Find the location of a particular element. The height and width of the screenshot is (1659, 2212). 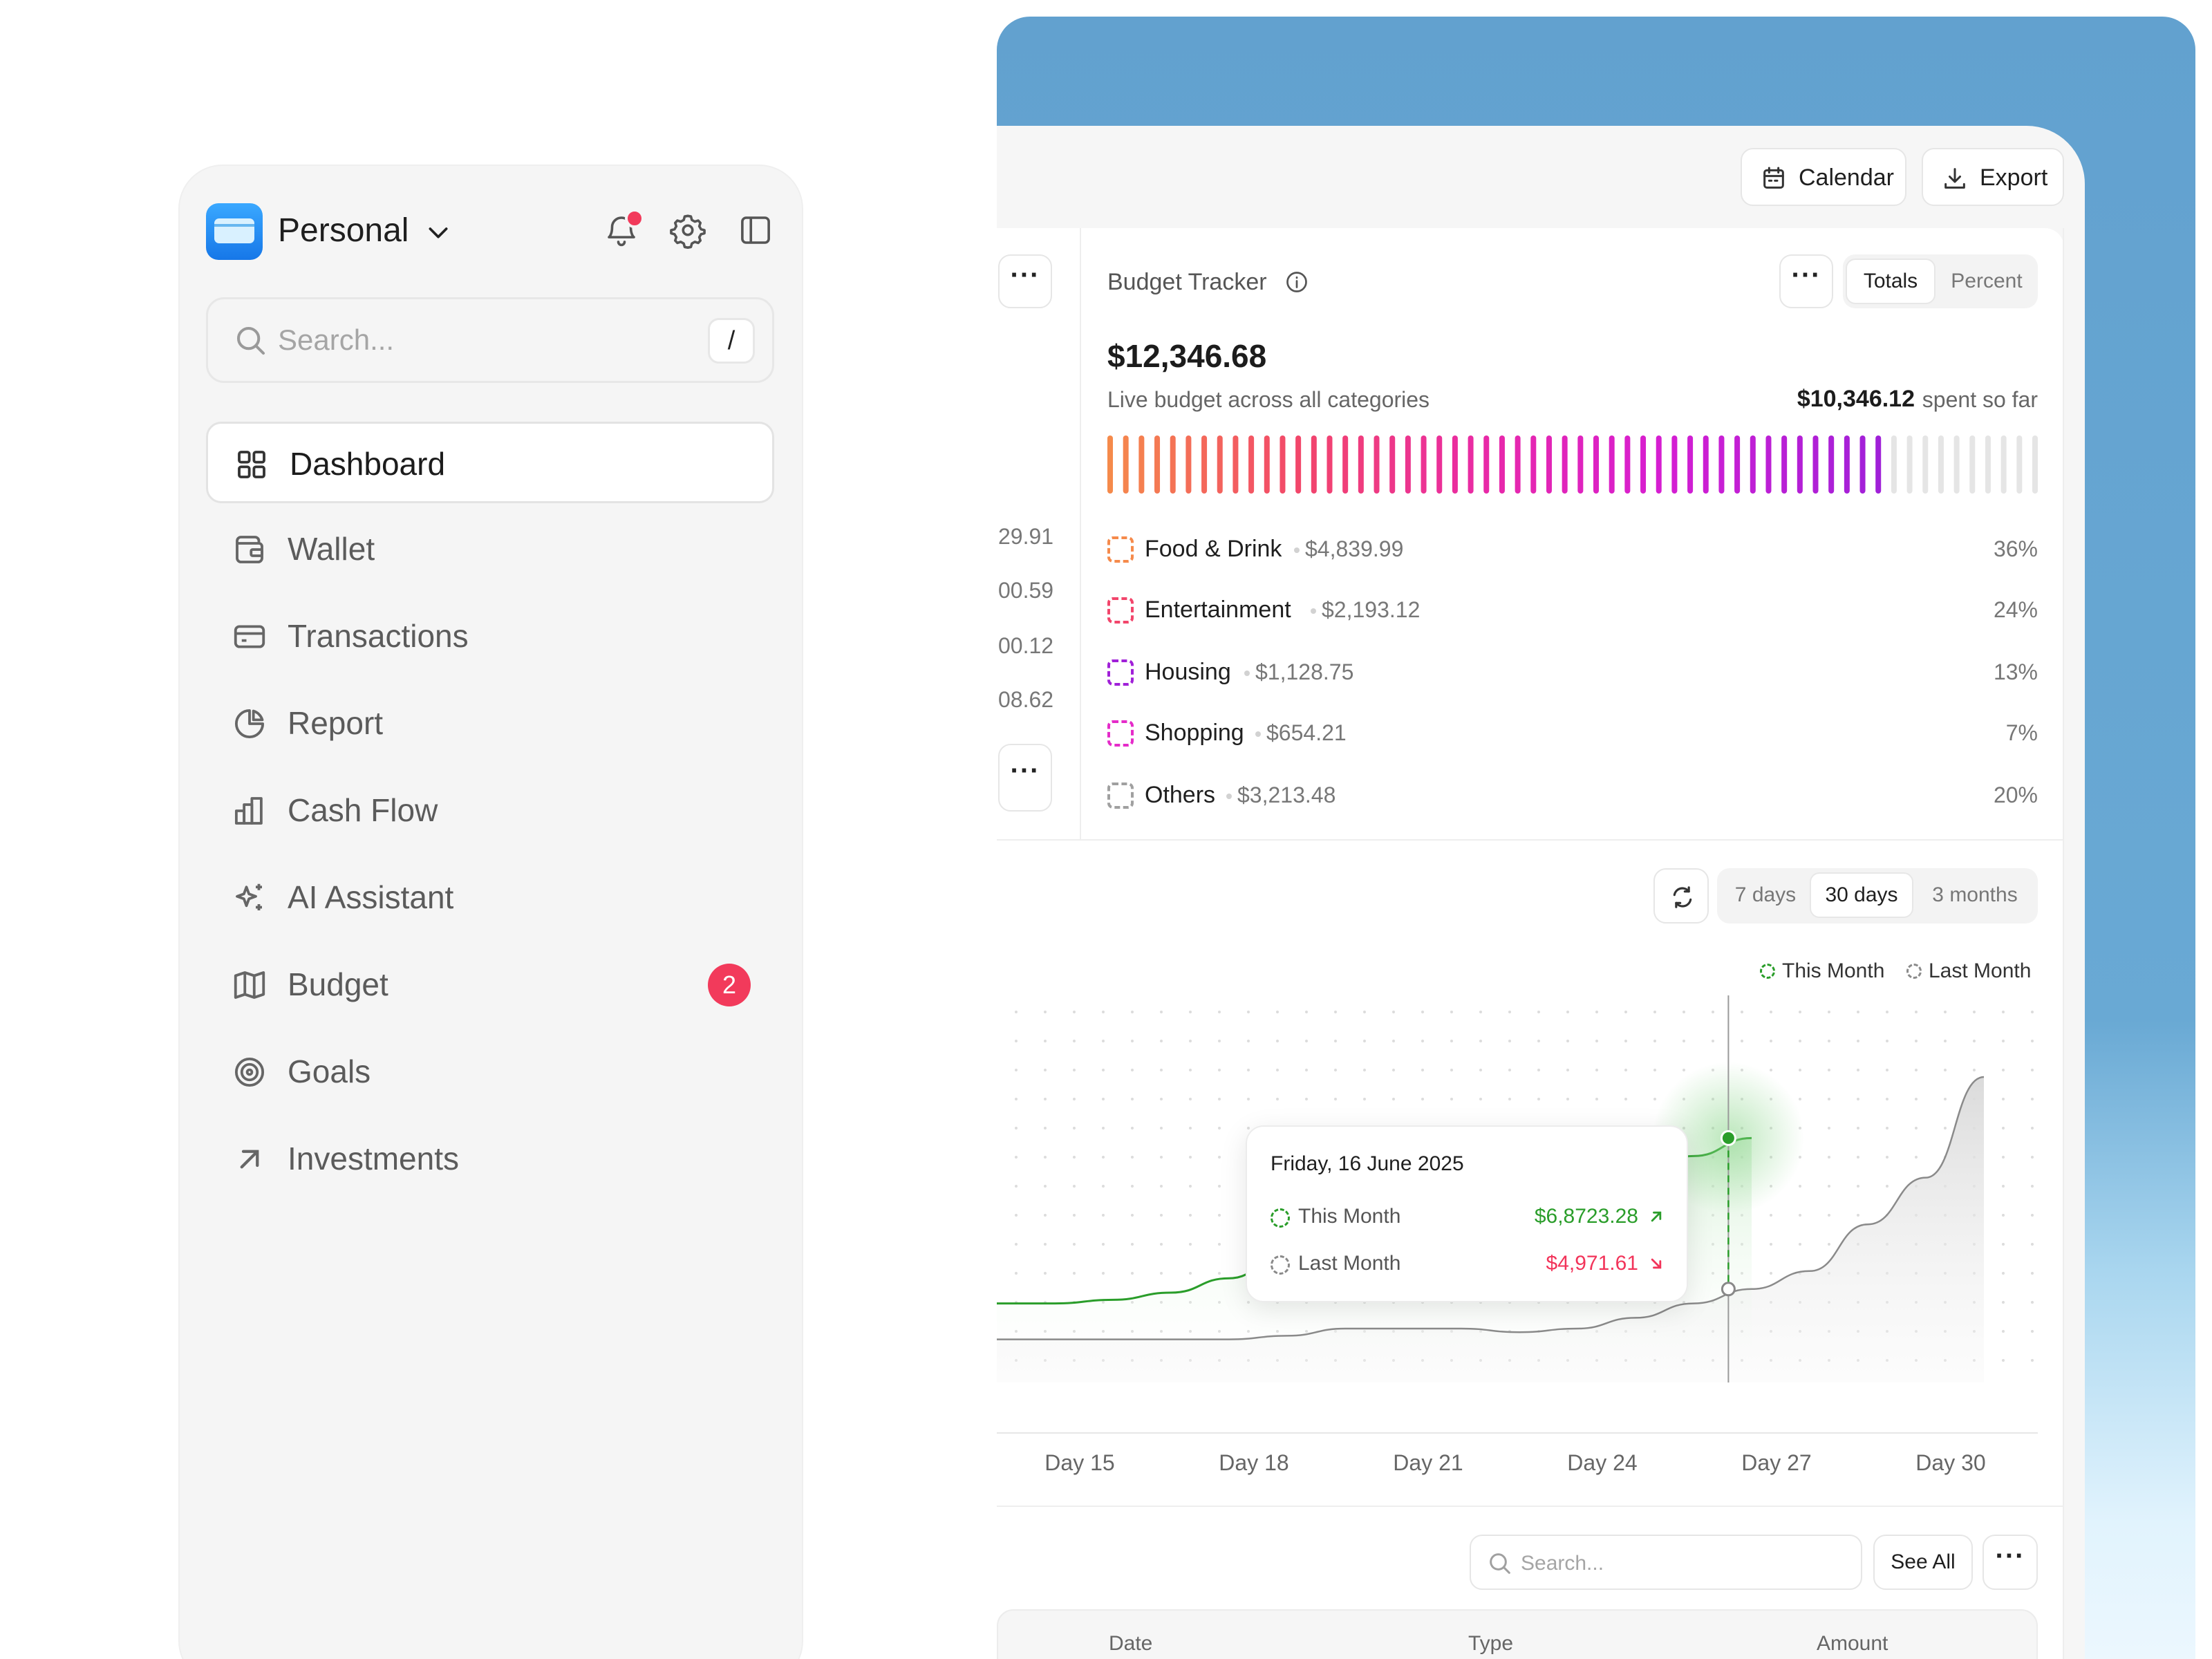

last-month-icon is located at coordinates (1281, 1265).